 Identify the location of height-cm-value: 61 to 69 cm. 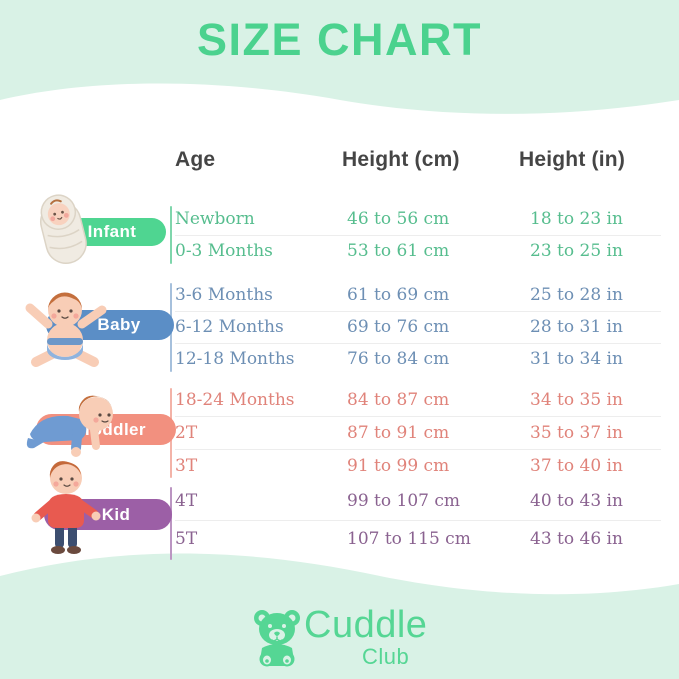
(398, 295).